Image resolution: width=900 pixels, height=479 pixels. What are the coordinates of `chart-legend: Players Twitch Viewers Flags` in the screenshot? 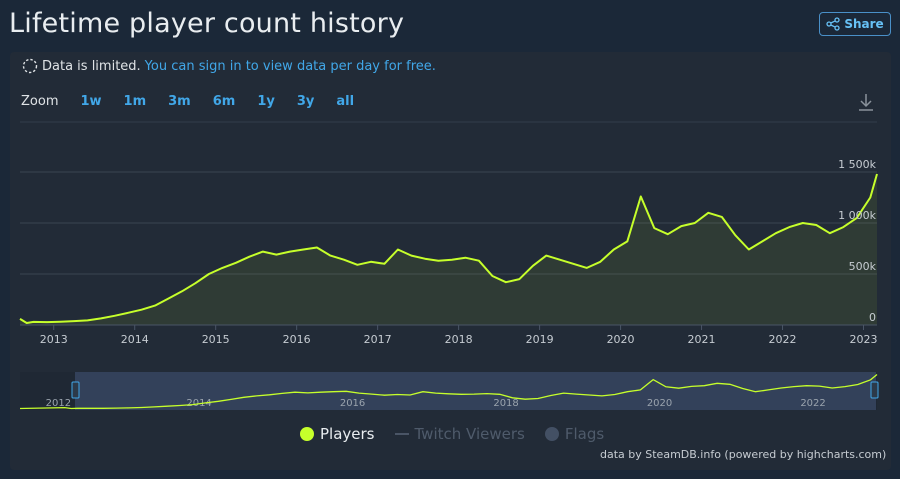 It's located at (462, 434).